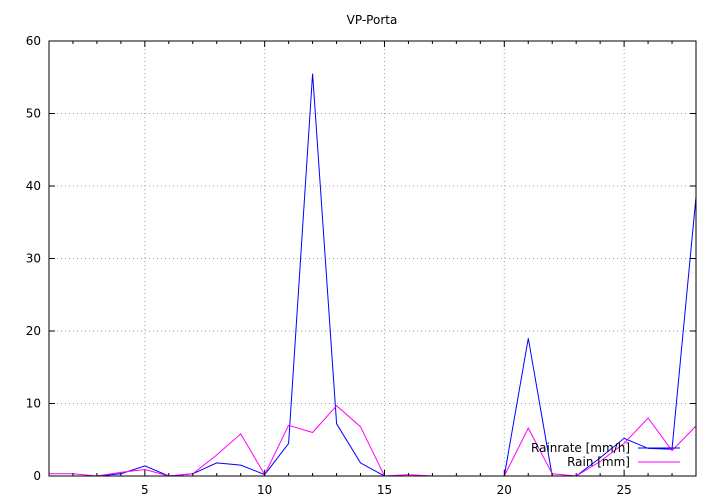  What do you see at coordinates (37, 476) in the screenshot?
I see `y-tick-label: 0` at bounding box center [37, 476].